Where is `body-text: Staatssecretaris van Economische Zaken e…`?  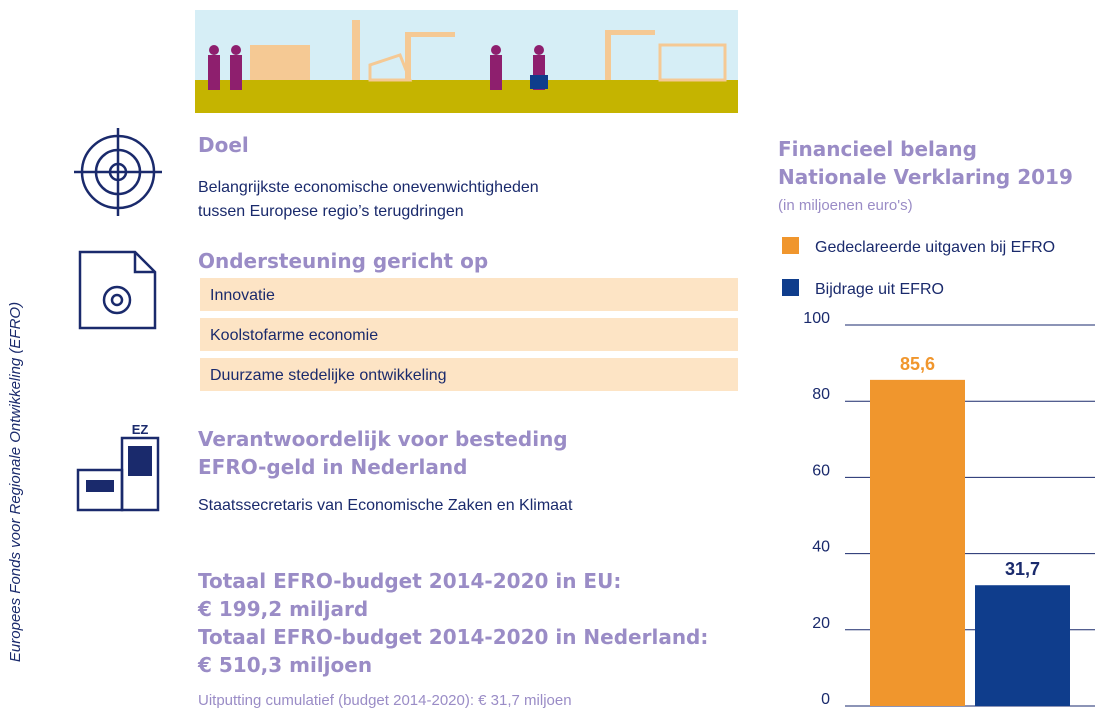 body-text: Staatssecretaris van Economische Zaken e… is located at coordinates (385, 505).